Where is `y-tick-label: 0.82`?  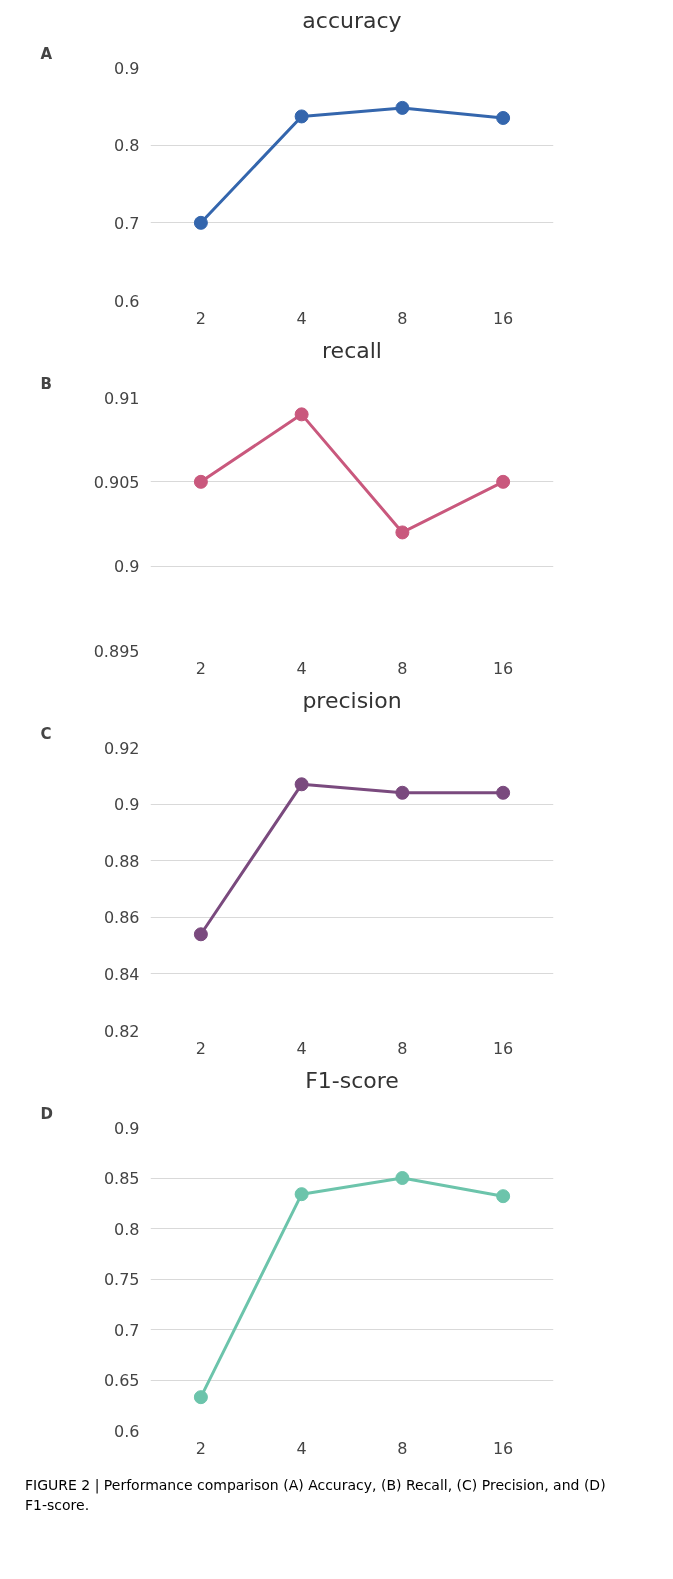
y-tick-label: 0.82 is located at coordinates (121, 1031).